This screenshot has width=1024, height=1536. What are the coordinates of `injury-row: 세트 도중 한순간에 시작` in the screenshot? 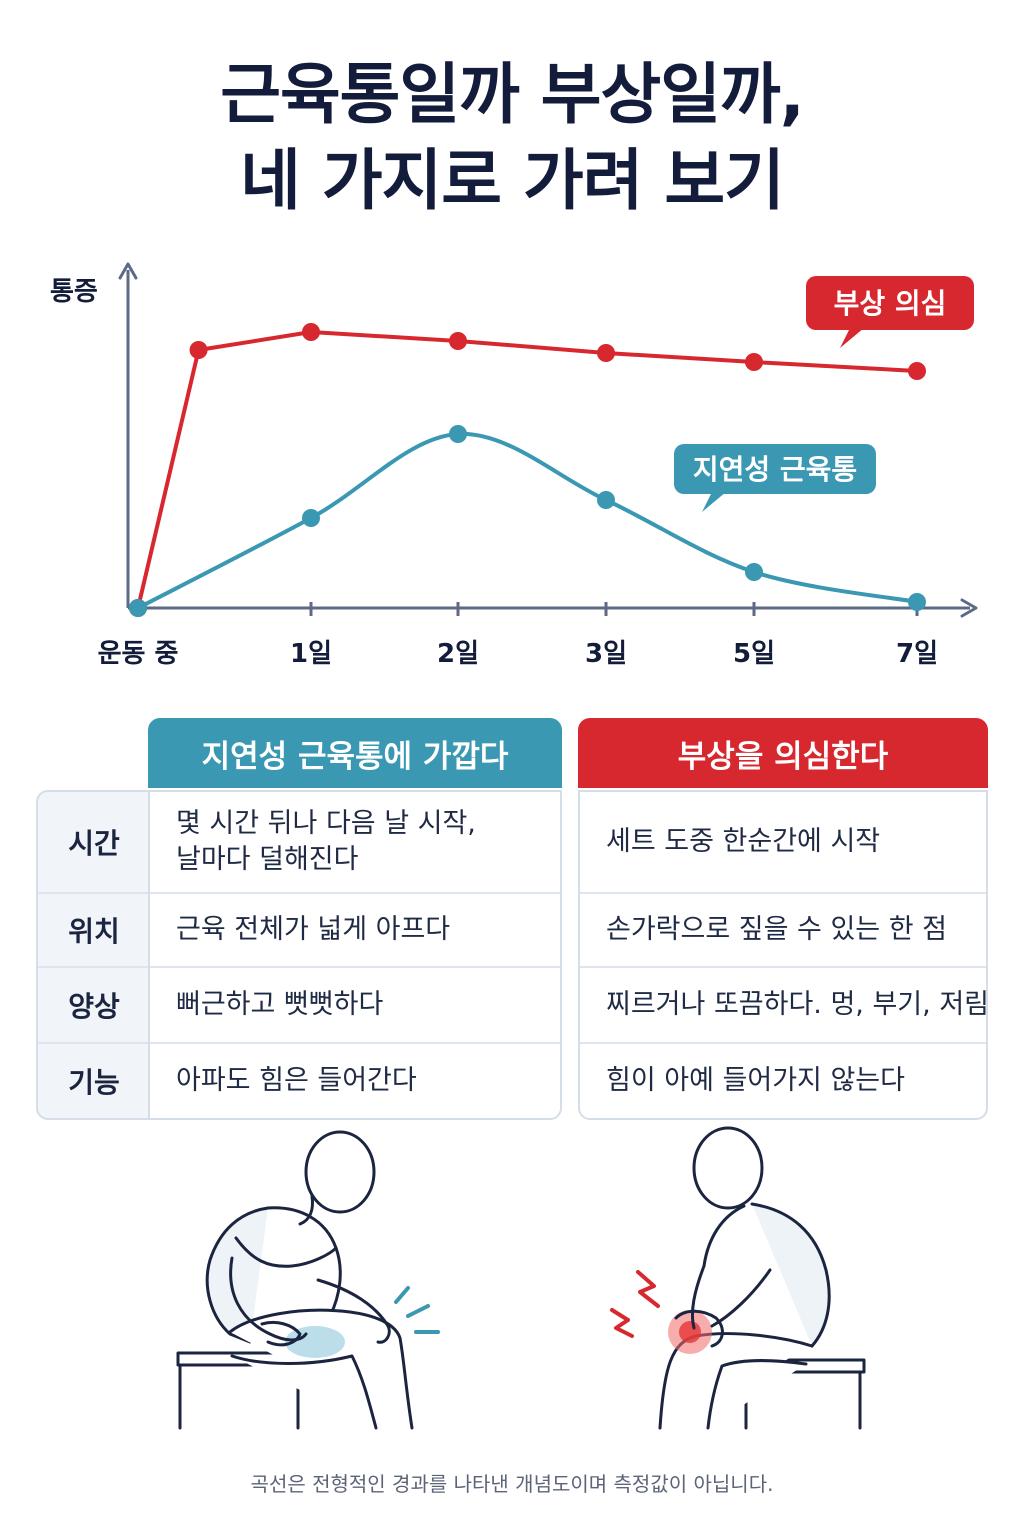 It's located at (783, 842).